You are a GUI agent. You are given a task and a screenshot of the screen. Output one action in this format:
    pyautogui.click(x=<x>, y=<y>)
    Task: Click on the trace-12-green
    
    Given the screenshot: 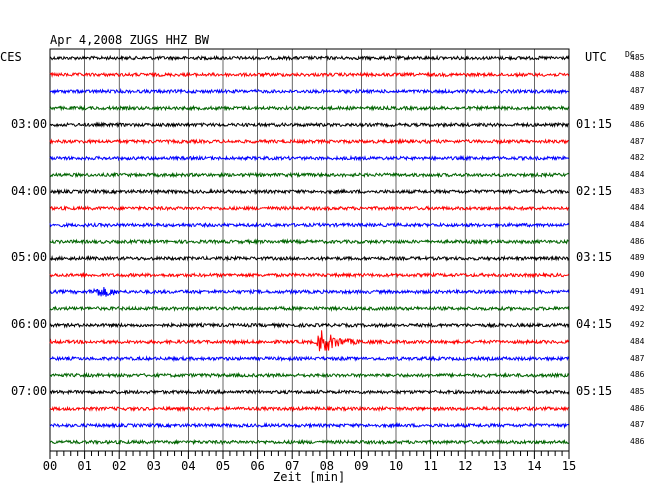 What is the action you would take?
    pyautogui.click(x=309, y=242)
    